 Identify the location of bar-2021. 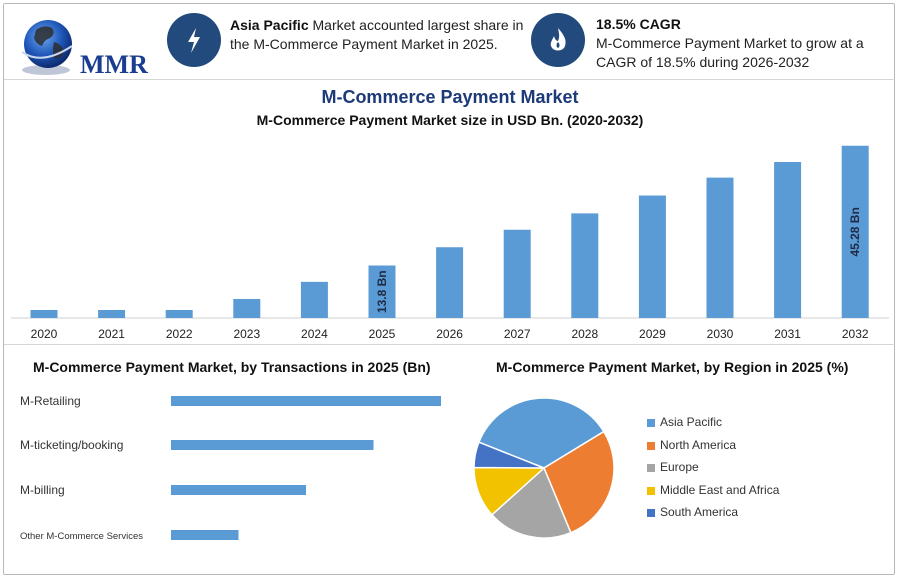
(112, 314).